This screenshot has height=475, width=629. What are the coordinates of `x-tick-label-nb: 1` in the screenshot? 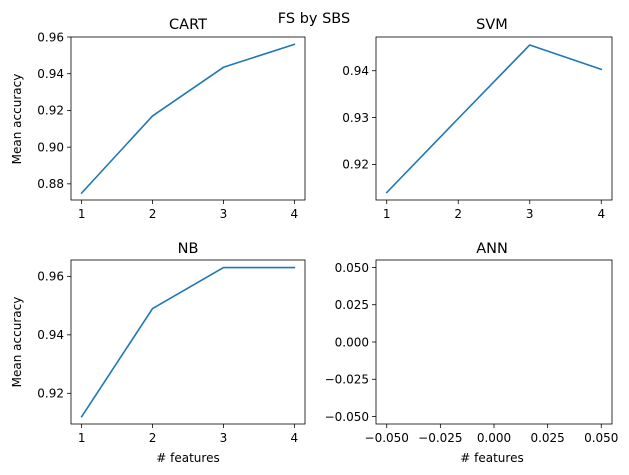 It's located at (82, 438).